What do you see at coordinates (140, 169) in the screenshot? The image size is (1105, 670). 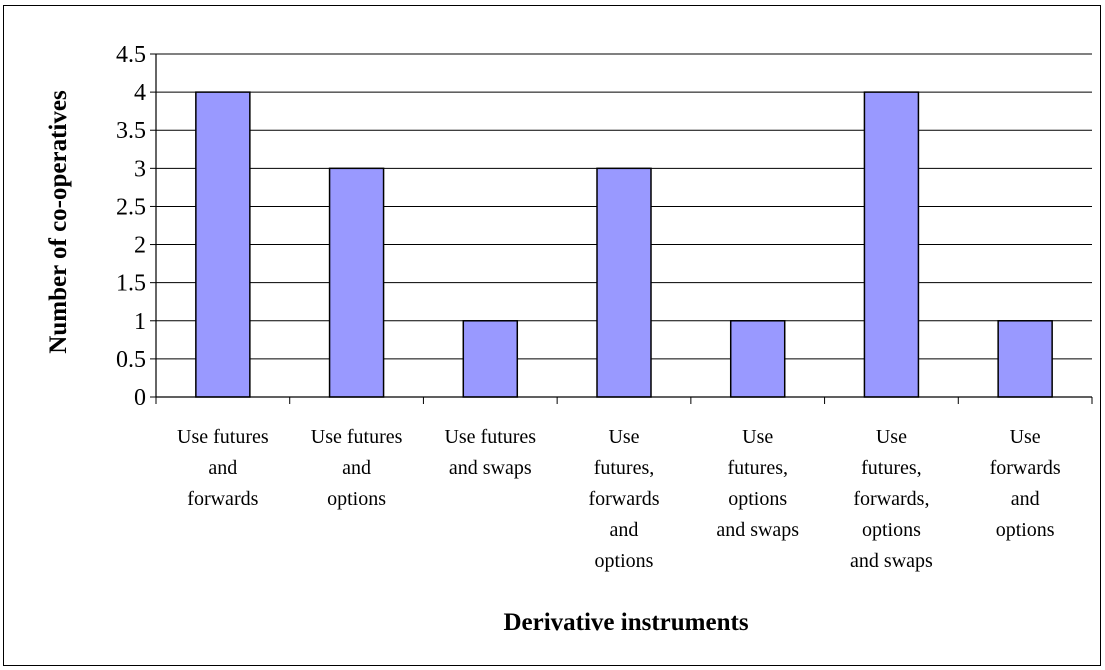 I see `y-tick-label: 3` at bounding box center [140, 169].